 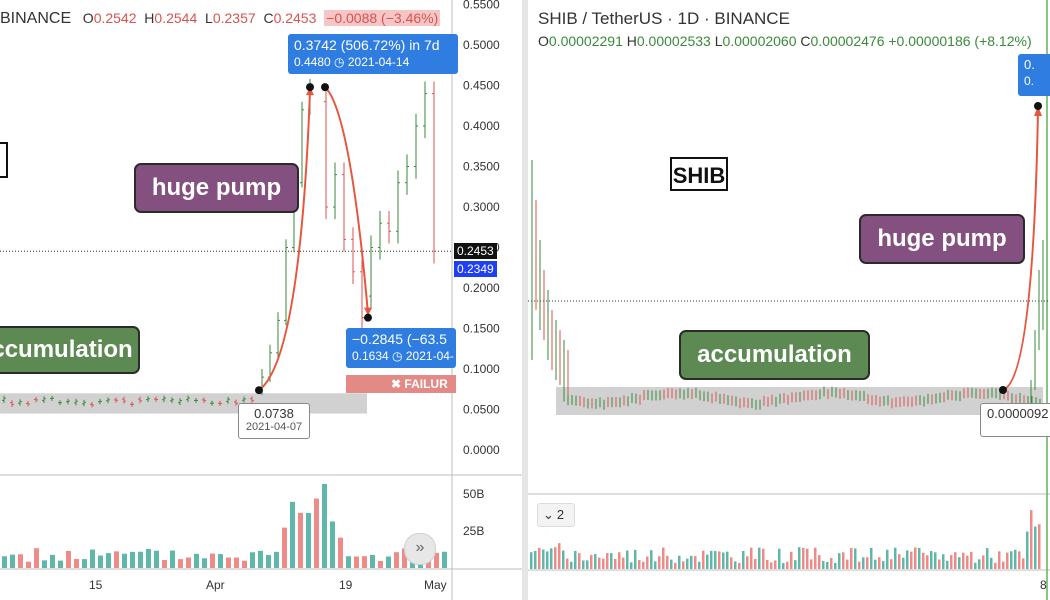 I want to click on price-axis-tick: 0.0000, so click(x=481, y=450).